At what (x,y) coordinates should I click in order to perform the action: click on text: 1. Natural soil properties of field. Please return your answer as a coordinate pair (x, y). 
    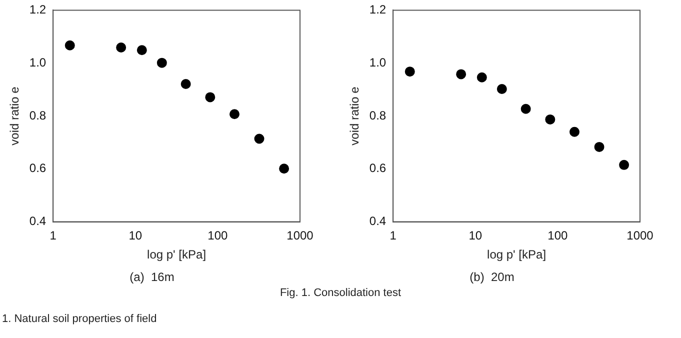
    Looking at the image, I should click on (80, 319).